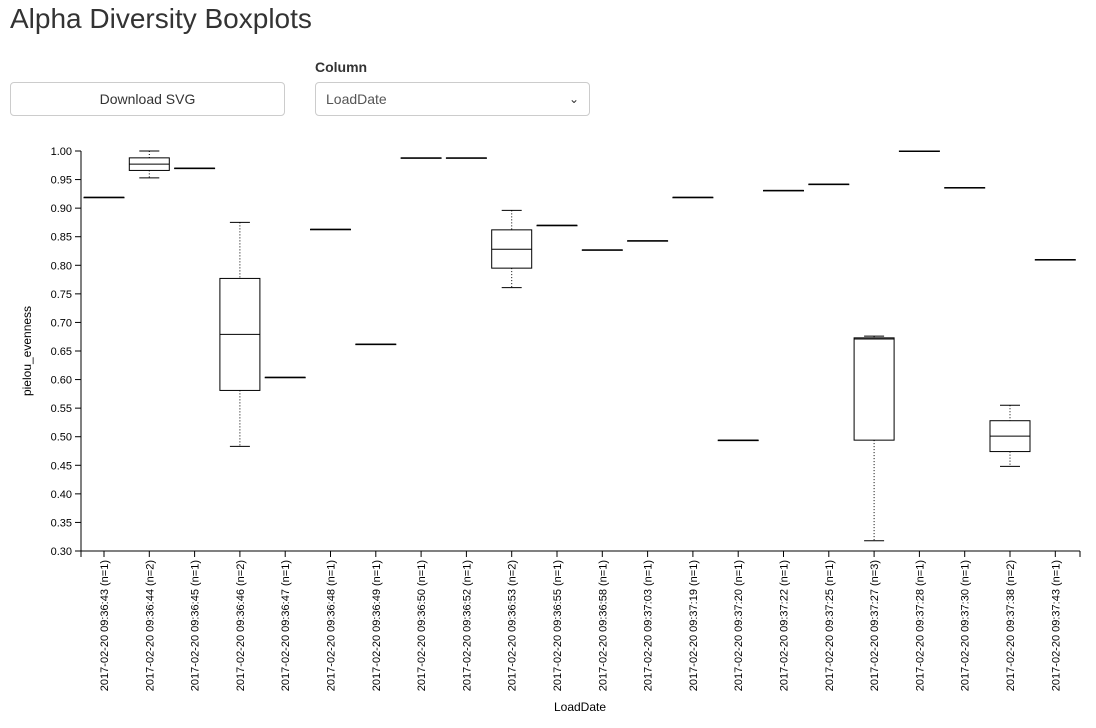 The image size is (1096, 728). I want to click on x-tick-label: 2017-02-20 09:36:47 (n=1), so click(286, 625).